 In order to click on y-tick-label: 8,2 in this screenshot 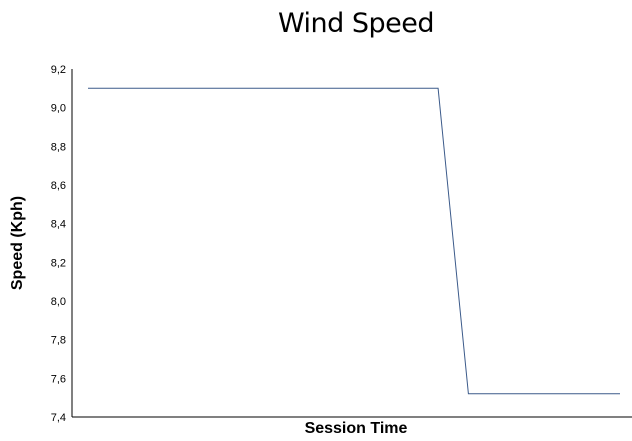, I will do `click(58, 263)`.